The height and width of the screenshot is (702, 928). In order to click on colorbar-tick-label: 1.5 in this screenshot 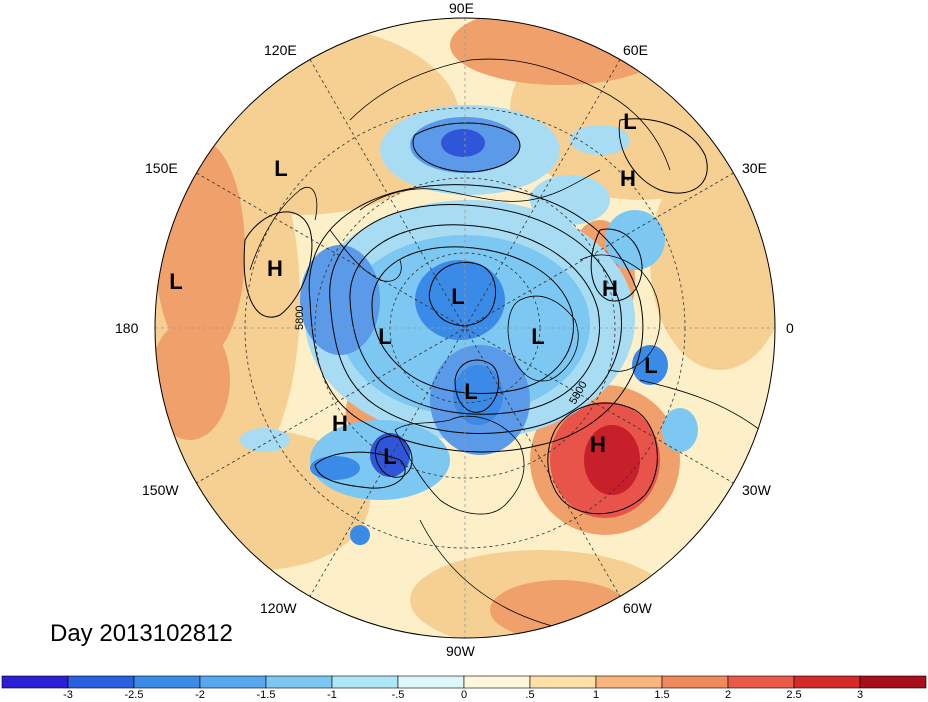, I will do `click(662, 695)`.